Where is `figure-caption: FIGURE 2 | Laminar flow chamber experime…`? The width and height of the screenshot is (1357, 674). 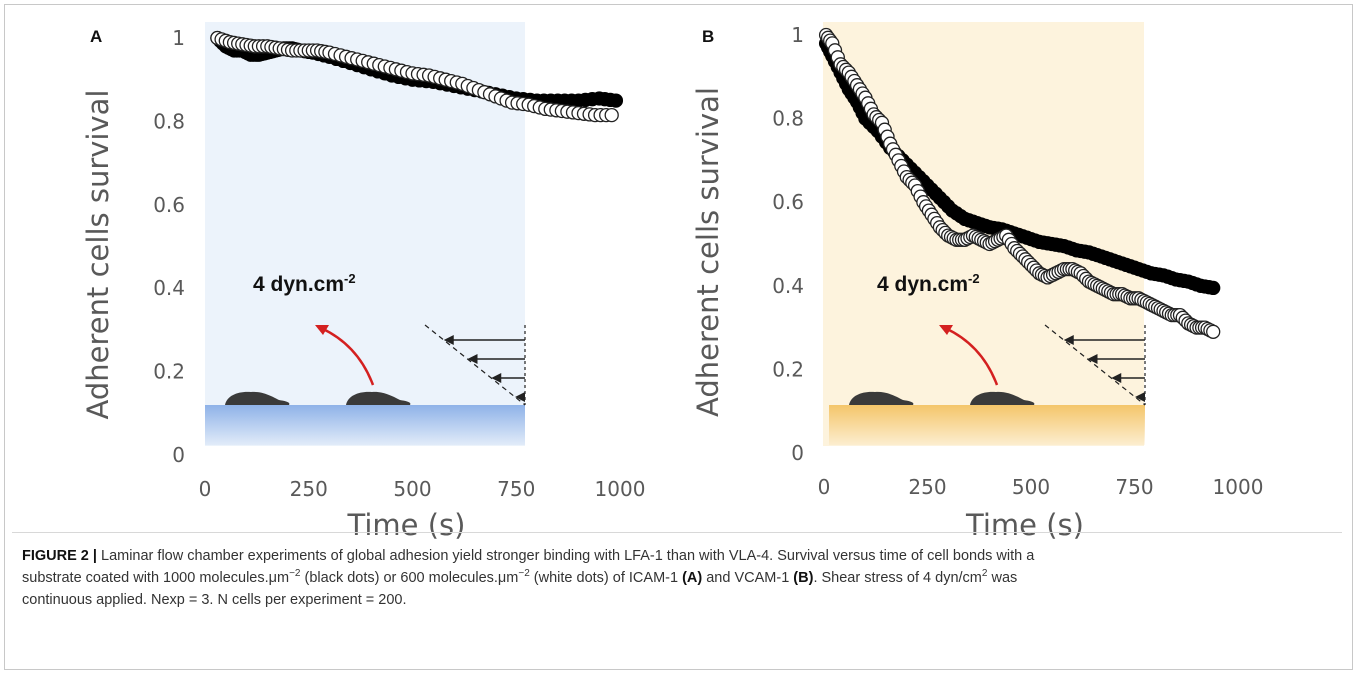
figure-caption: FIGURE 2 | Laminar flow chamber experime… is located at coordinates (679, 578).